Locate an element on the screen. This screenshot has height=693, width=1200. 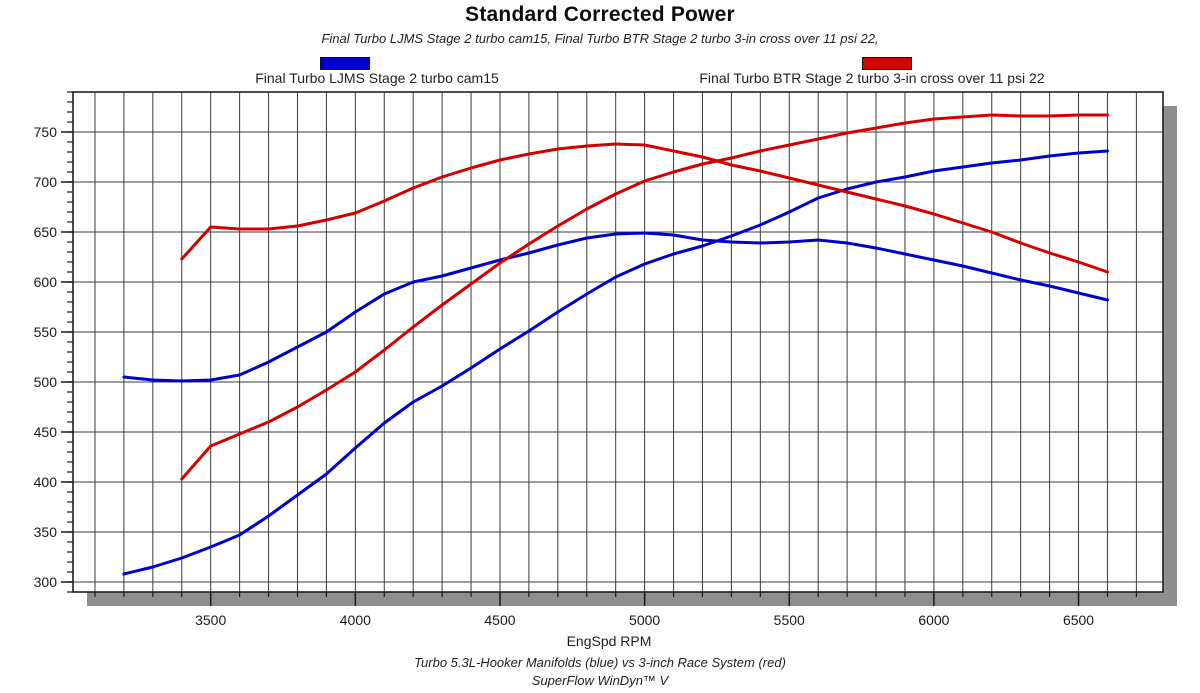
legend-swatch-red is located at coordinates (887, 63).